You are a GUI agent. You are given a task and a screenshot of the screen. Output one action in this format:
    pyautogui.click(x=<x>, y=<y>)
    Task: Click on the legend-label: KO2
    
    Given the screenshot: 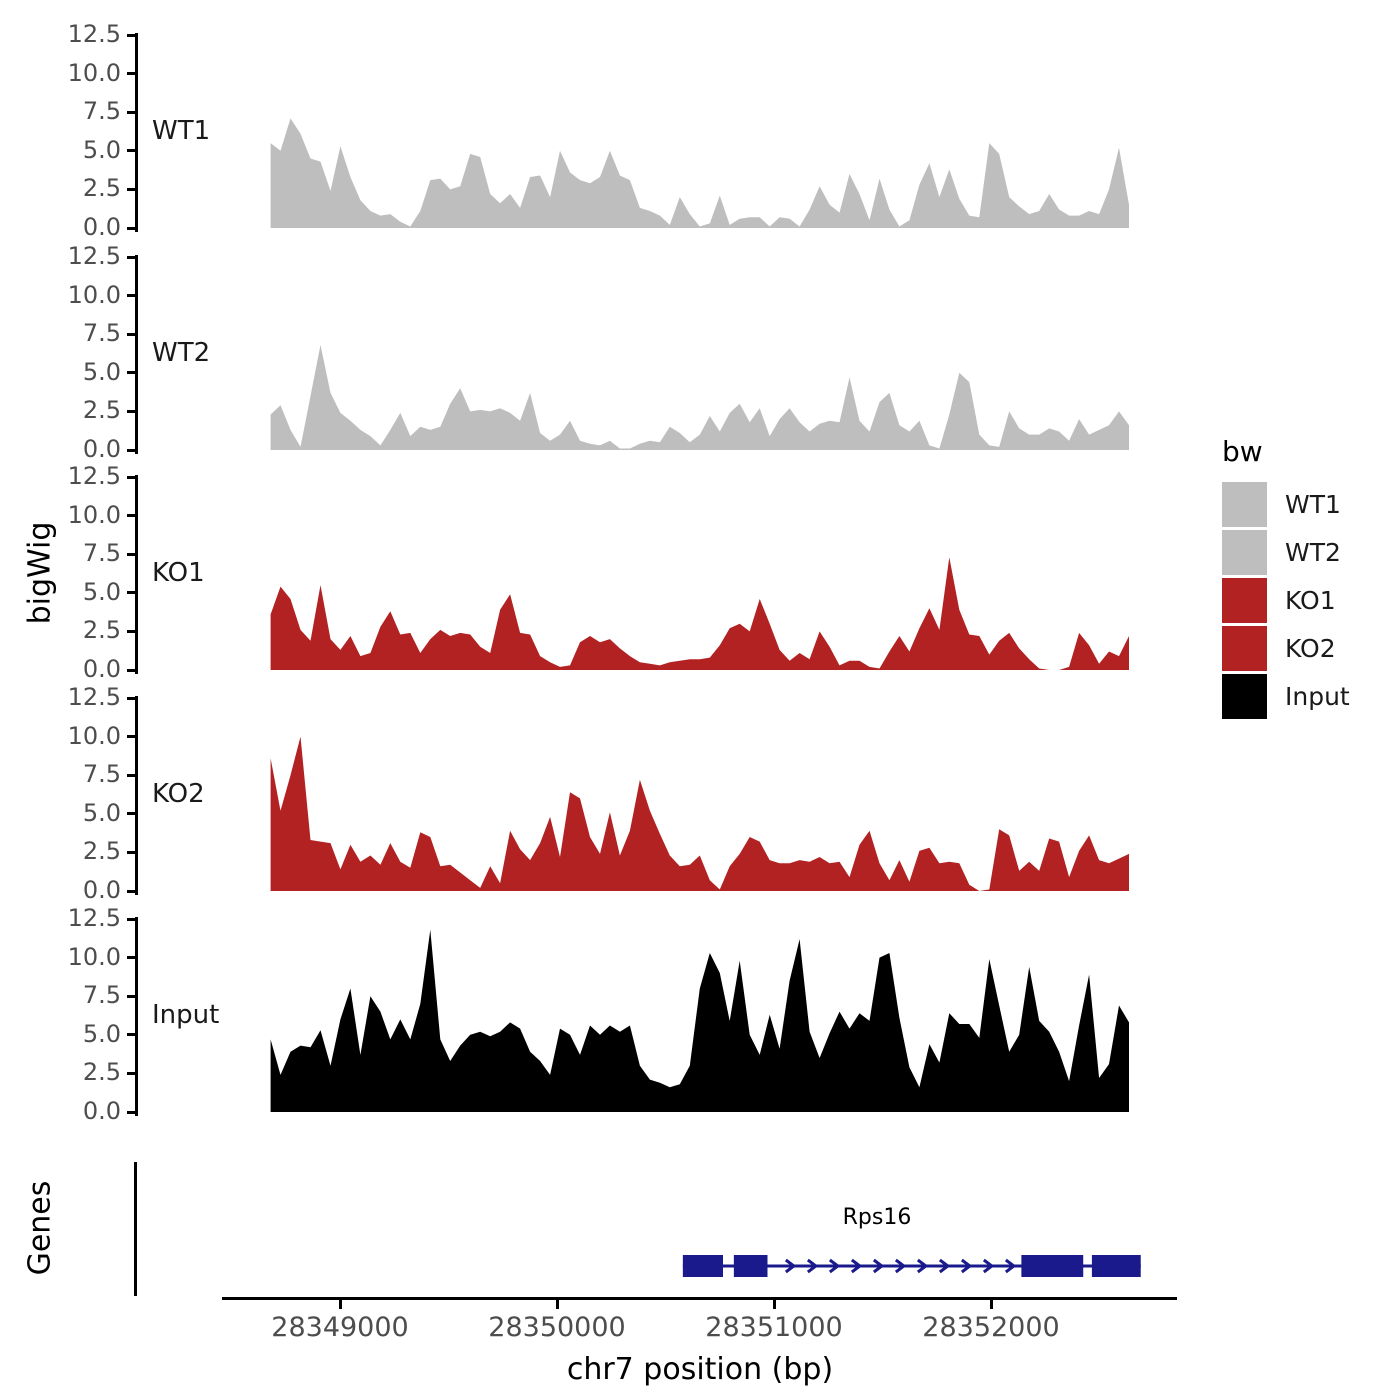 What is the action you would take?
    pyautogui.click(x=1310, y=648)
    